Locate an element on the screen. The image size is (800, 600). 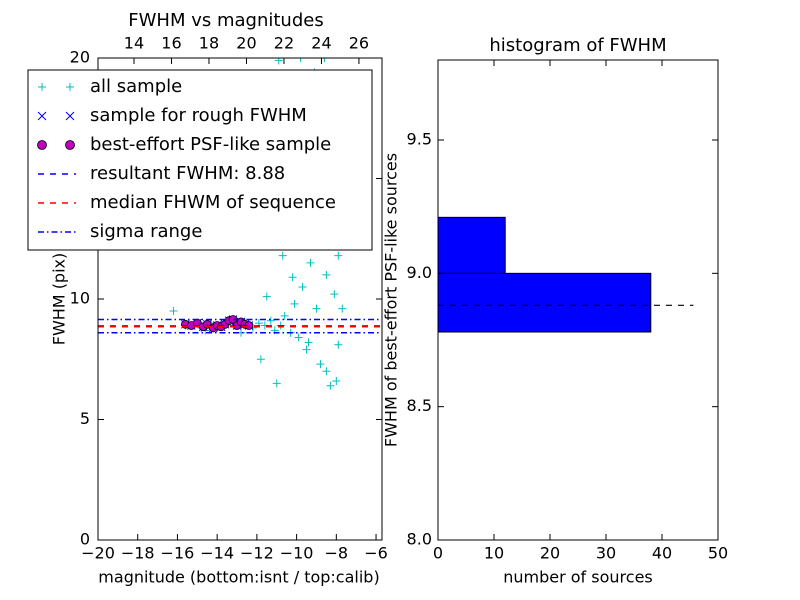
x-axis-label: number of sources is located at coordinates (578, 577).